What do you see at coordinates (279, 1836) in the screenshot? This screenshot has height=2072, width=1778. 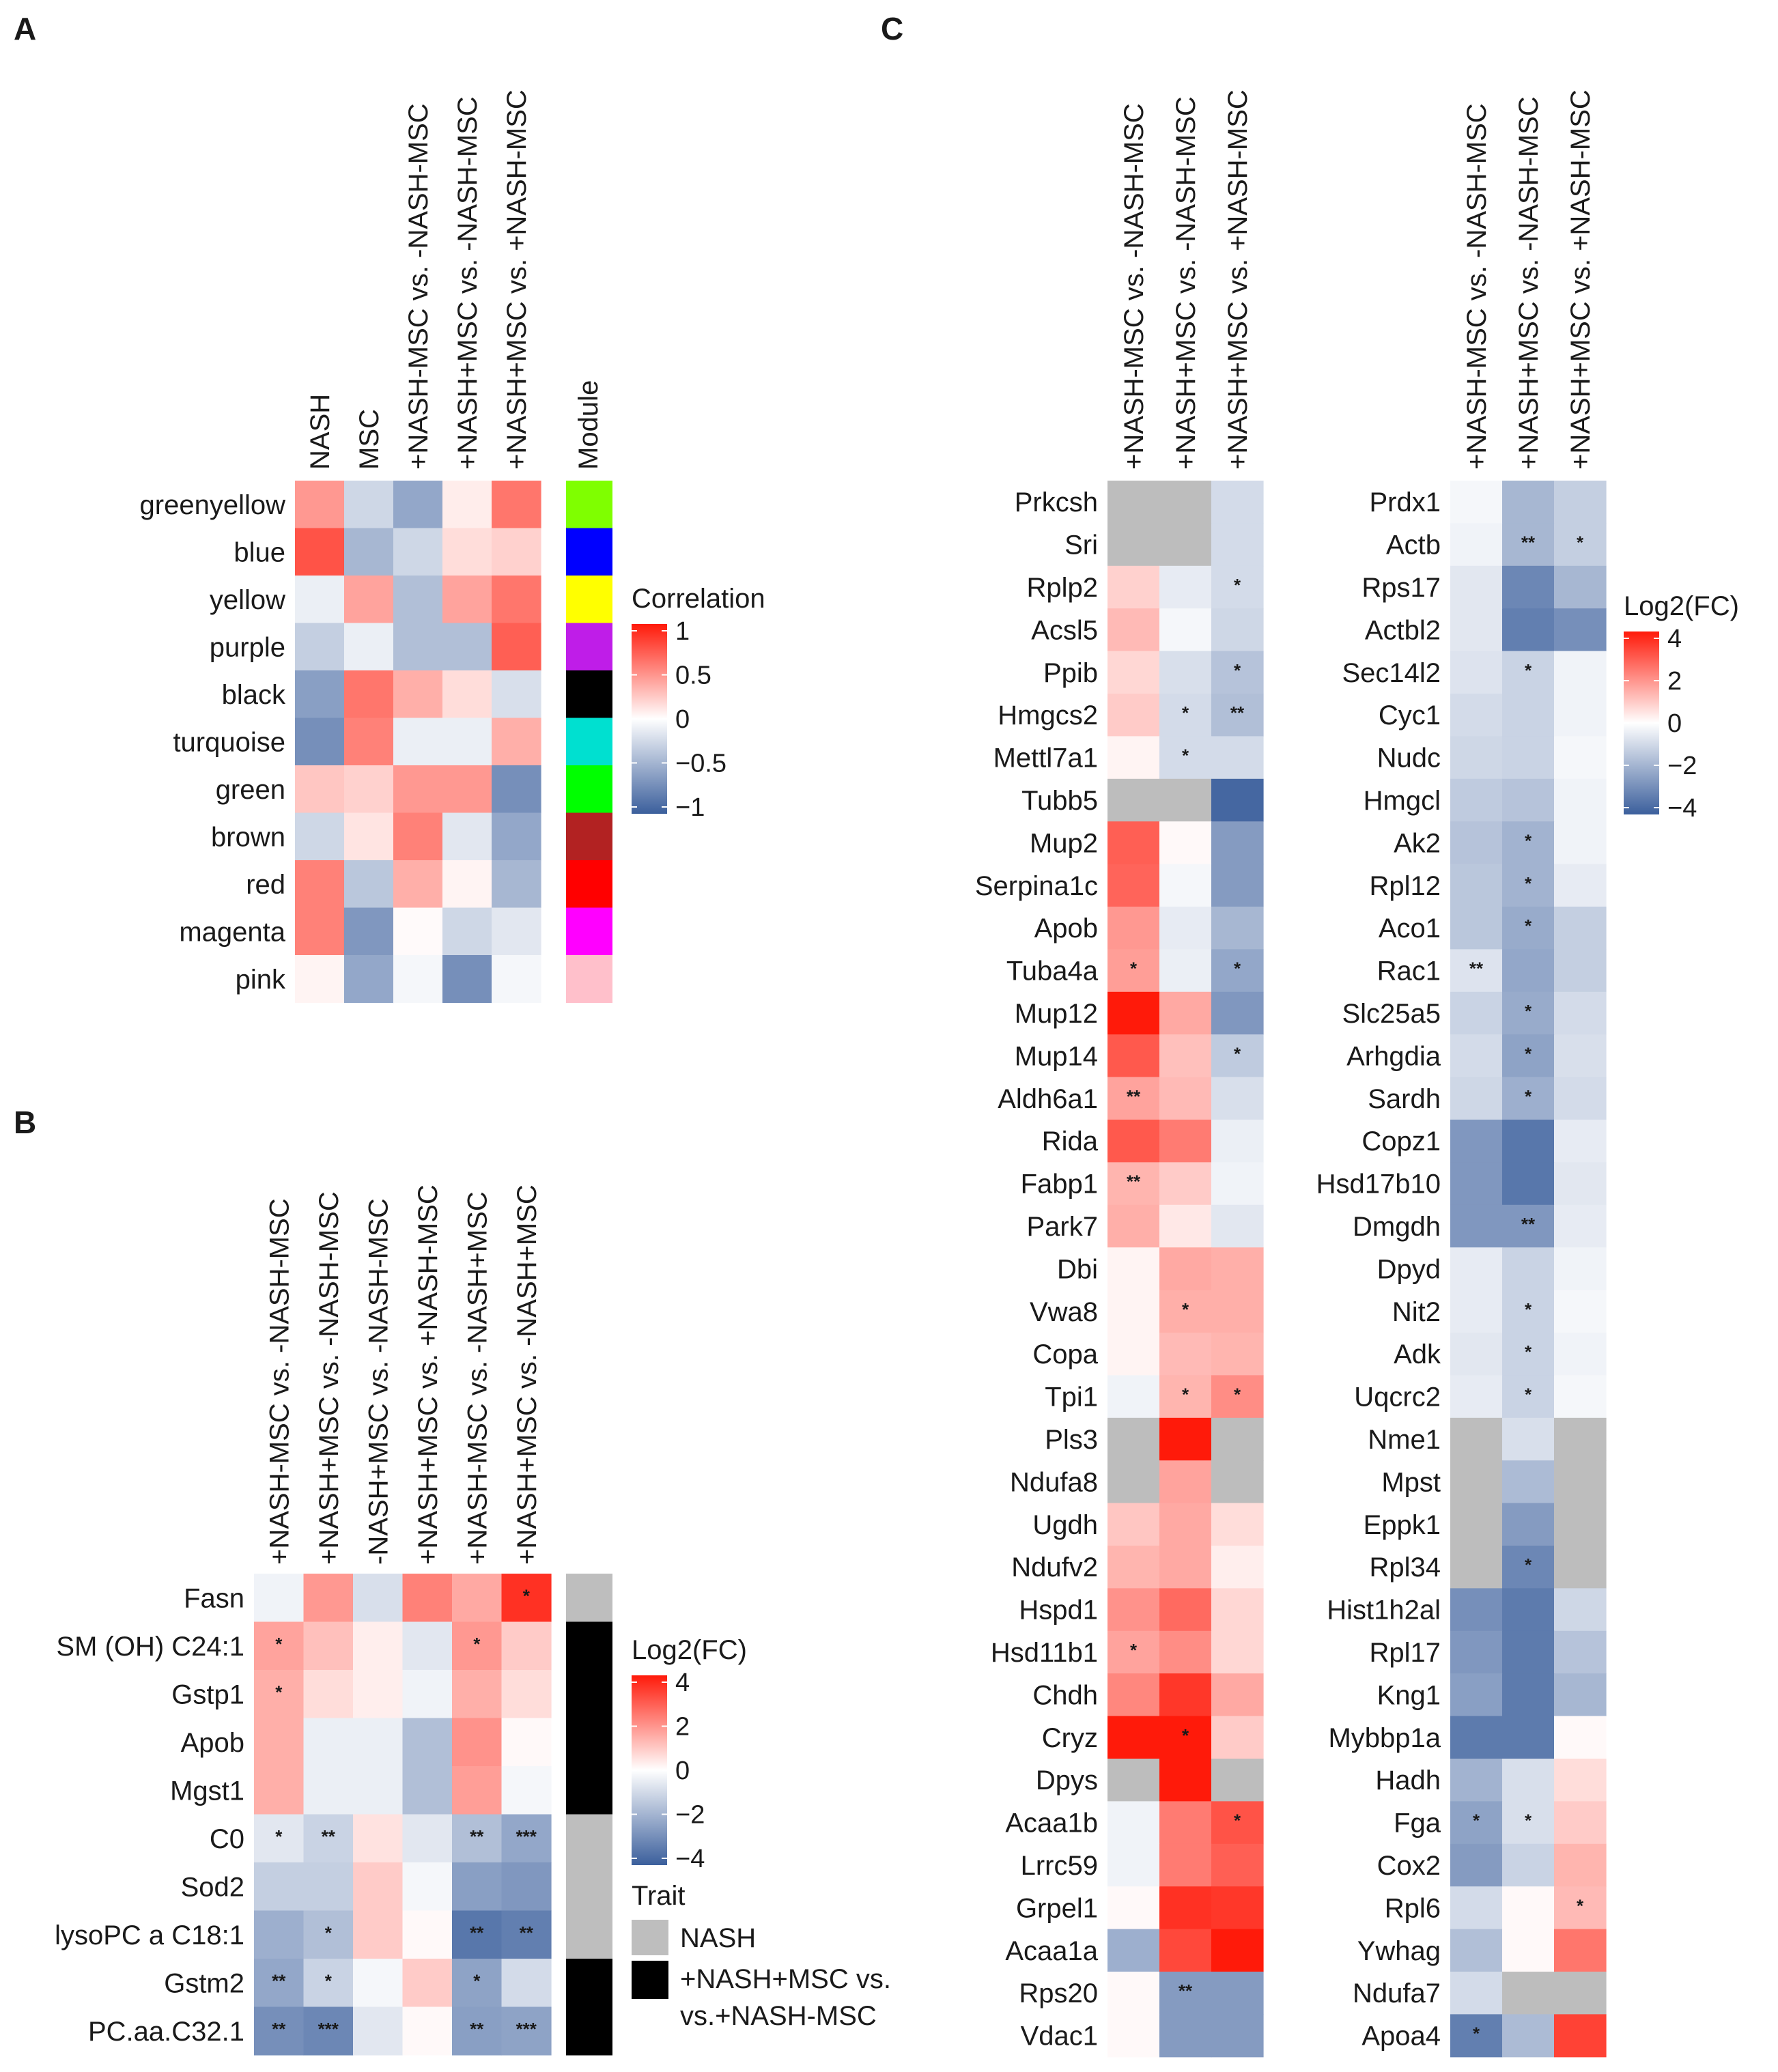 I see `sig-mark-c0-1: *` at bounding box center [279, 1836].